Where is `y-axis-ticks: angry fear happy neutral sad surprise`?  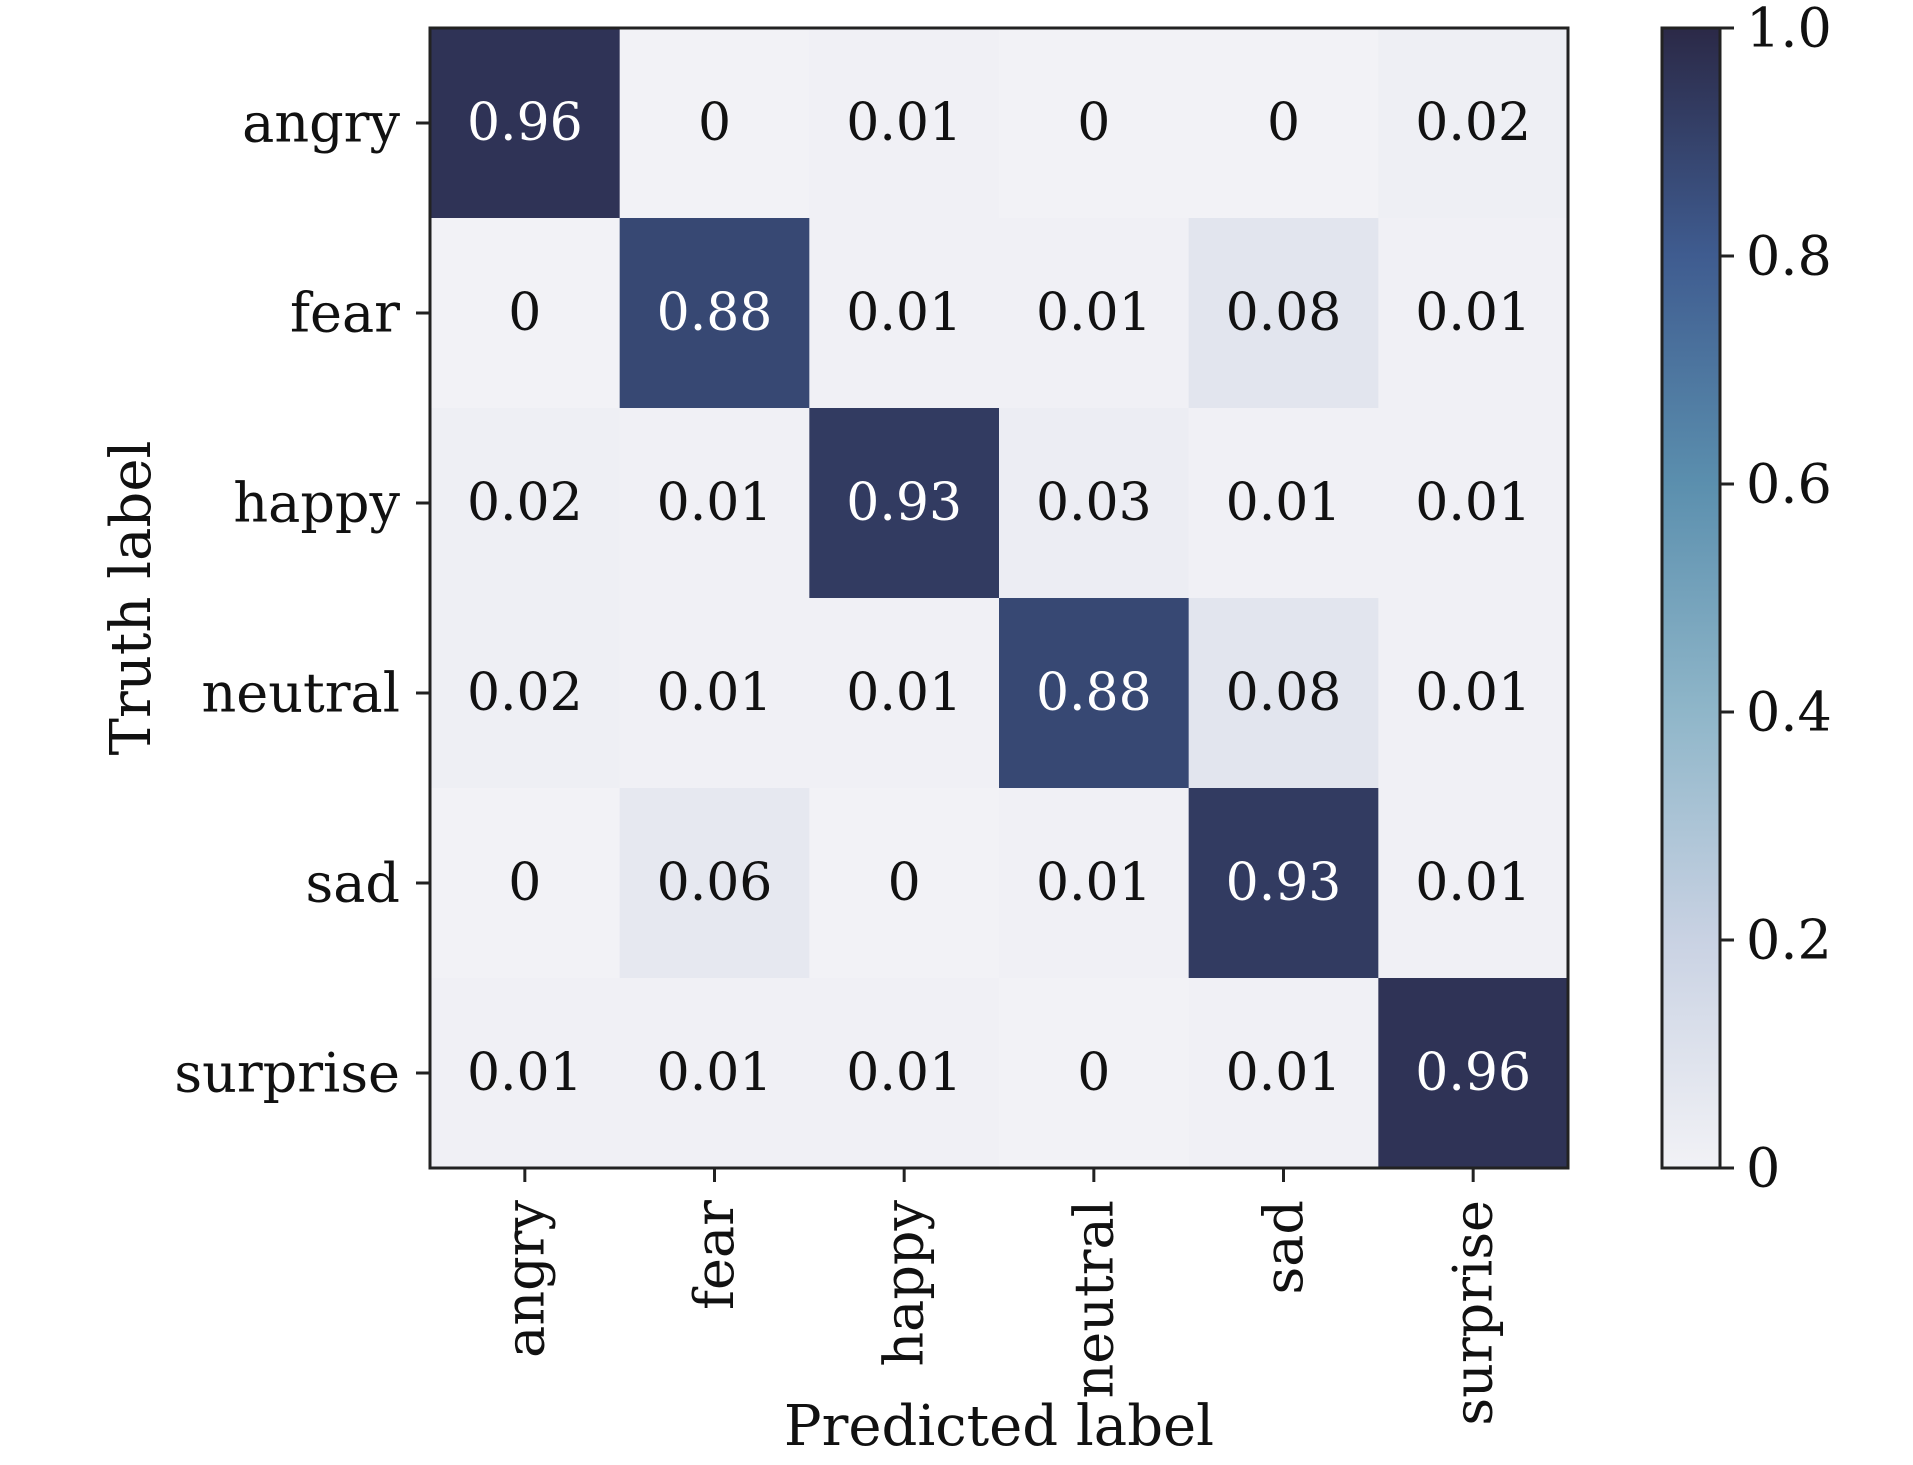 y-axis-ticks: angry fear happy neutral sad surprise is located at coordinates (302, 598).